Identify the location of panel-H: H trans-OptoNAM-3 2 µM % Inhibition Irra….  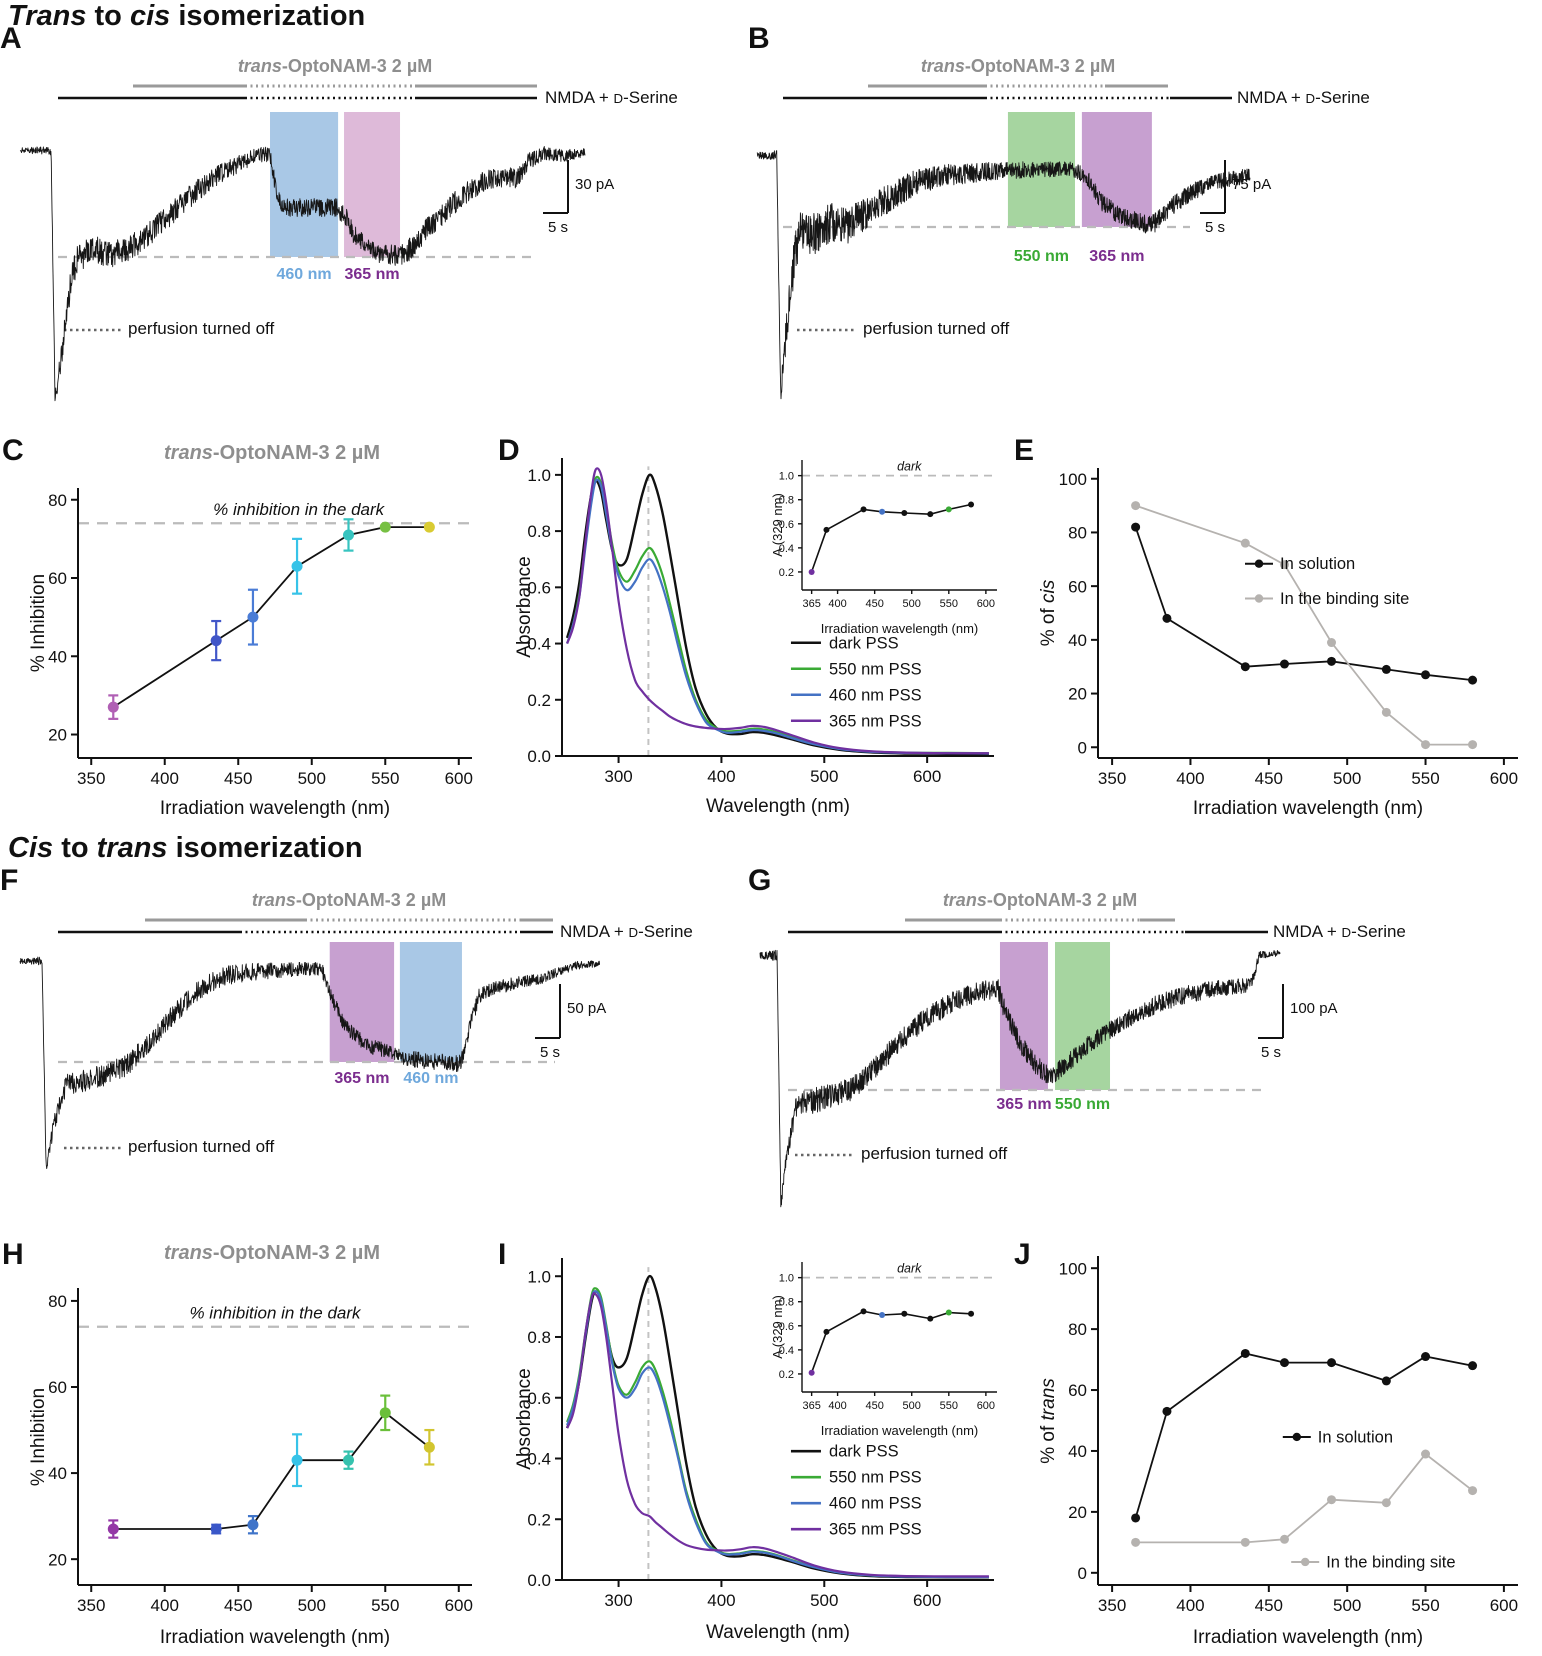
(245, 1446).